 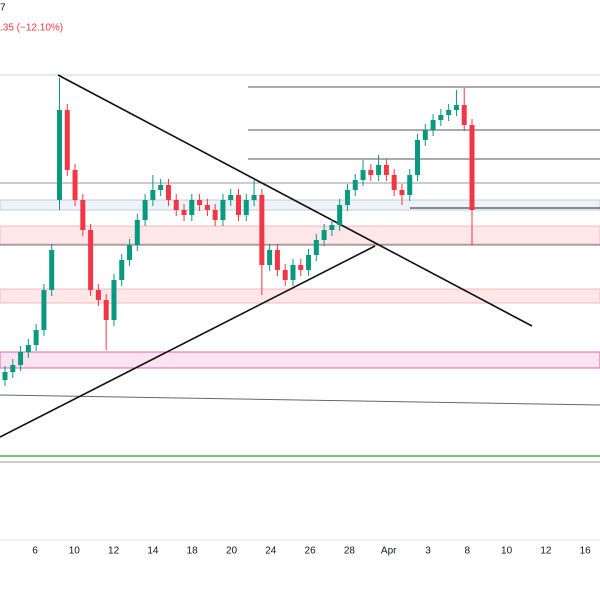 I want to click on header: 7, so click(x=3, y=8).